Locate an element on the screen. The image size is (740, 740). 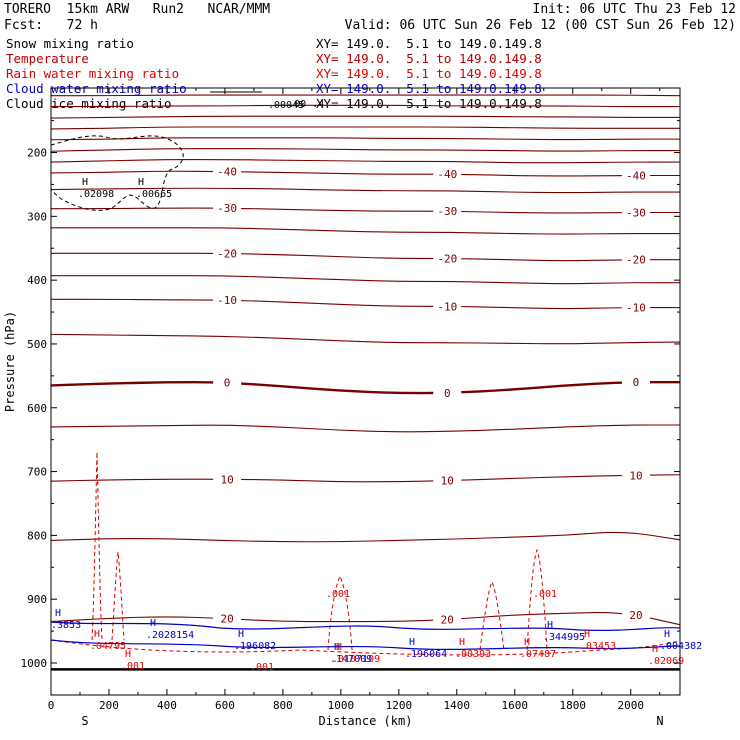
rain-max-value: .03453 is located at coordinates (598, 646).